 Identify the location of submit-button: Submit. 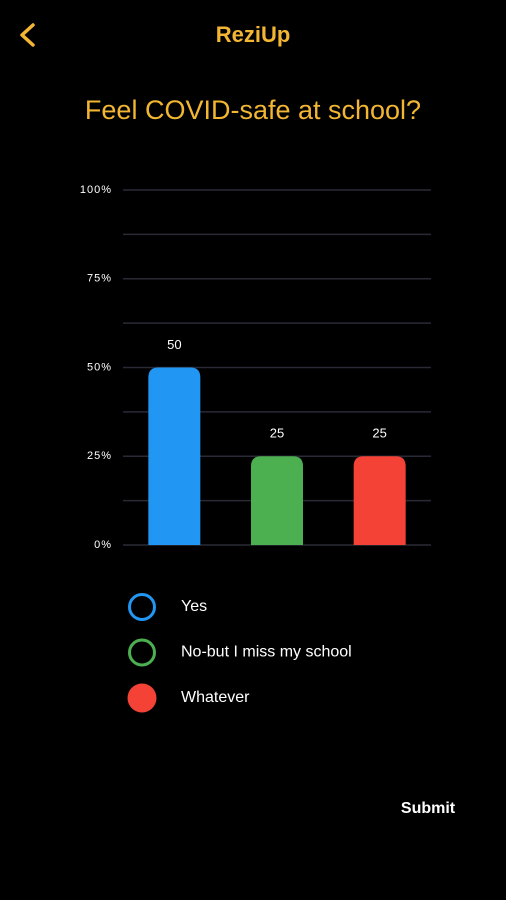
(428, 808).